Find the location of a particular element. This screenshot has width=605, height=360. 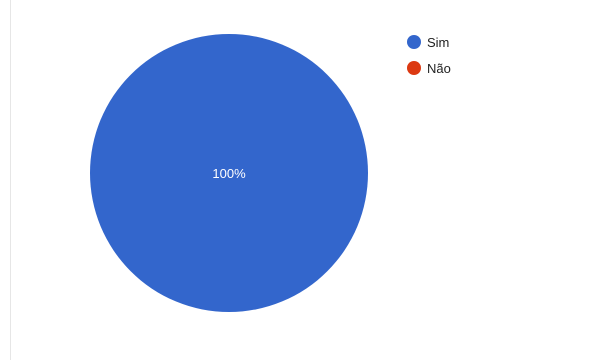

legend-item-sim: Sim is located at coordinates (428, 42).